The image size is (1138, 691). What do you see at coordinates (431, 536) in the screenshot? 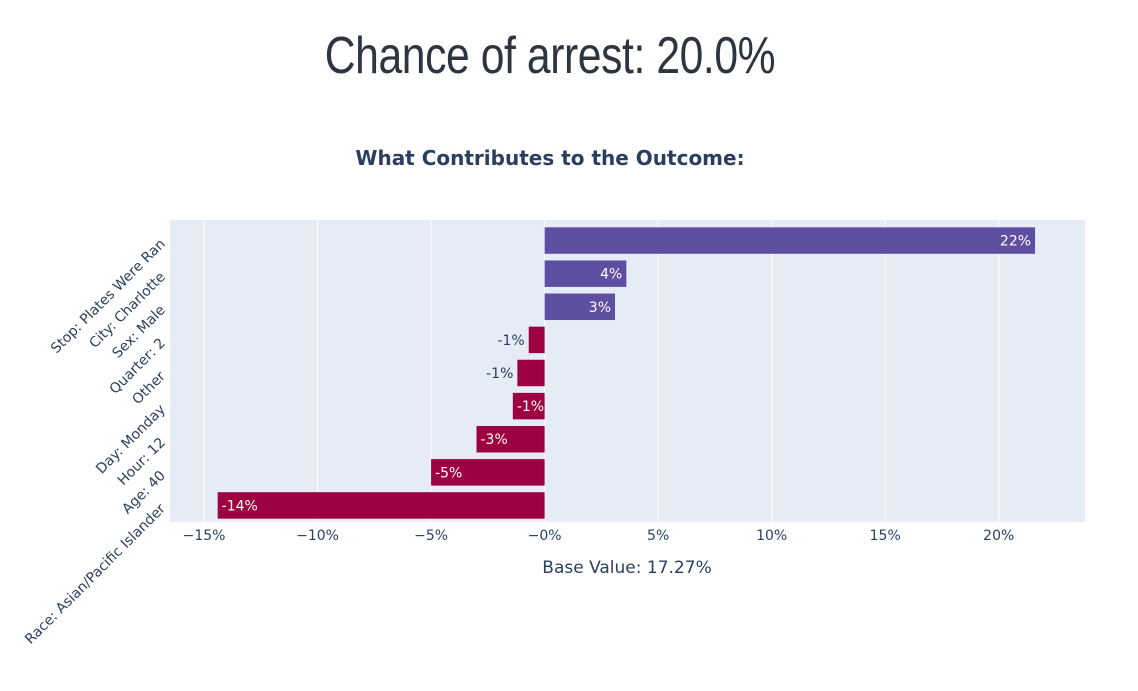
I see `x-tick-label: −5%` at bounding box center [431, 536].